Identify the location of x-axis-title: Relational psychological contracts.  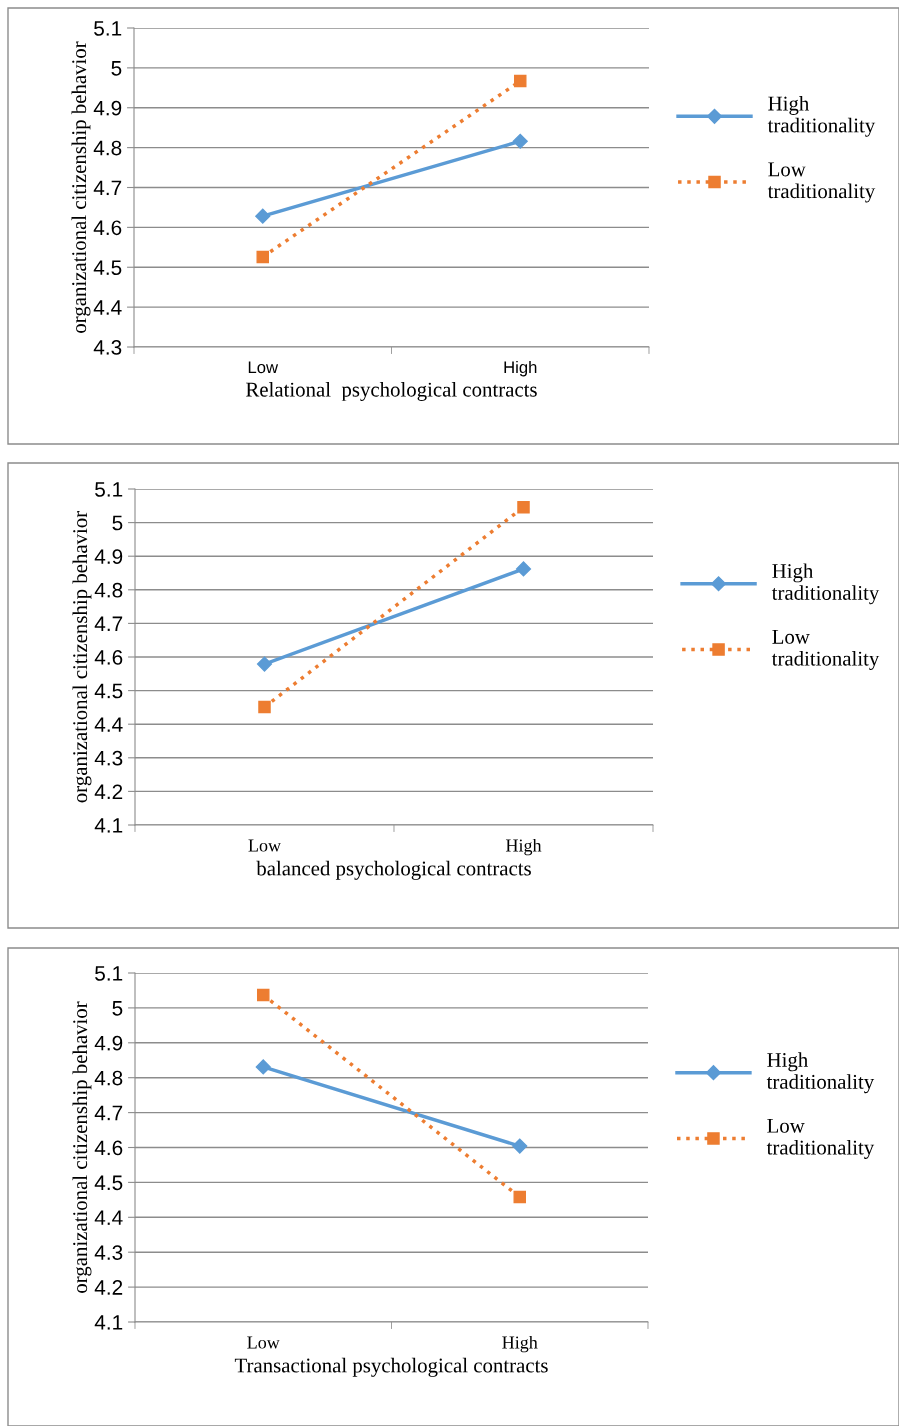
(391, 391).